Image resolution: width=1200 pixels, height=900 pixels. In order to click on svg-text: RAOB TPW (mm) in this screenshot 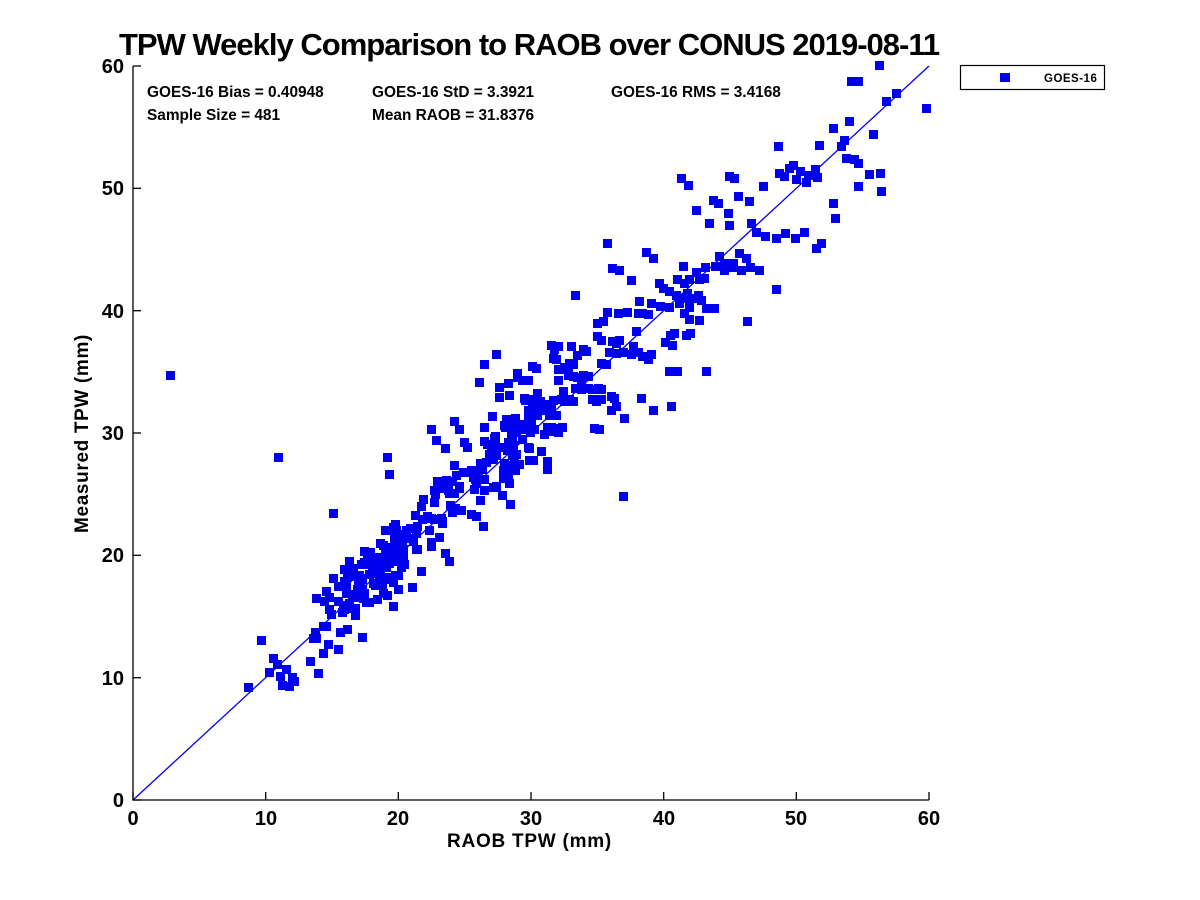, I will do `click(529, 841)`.